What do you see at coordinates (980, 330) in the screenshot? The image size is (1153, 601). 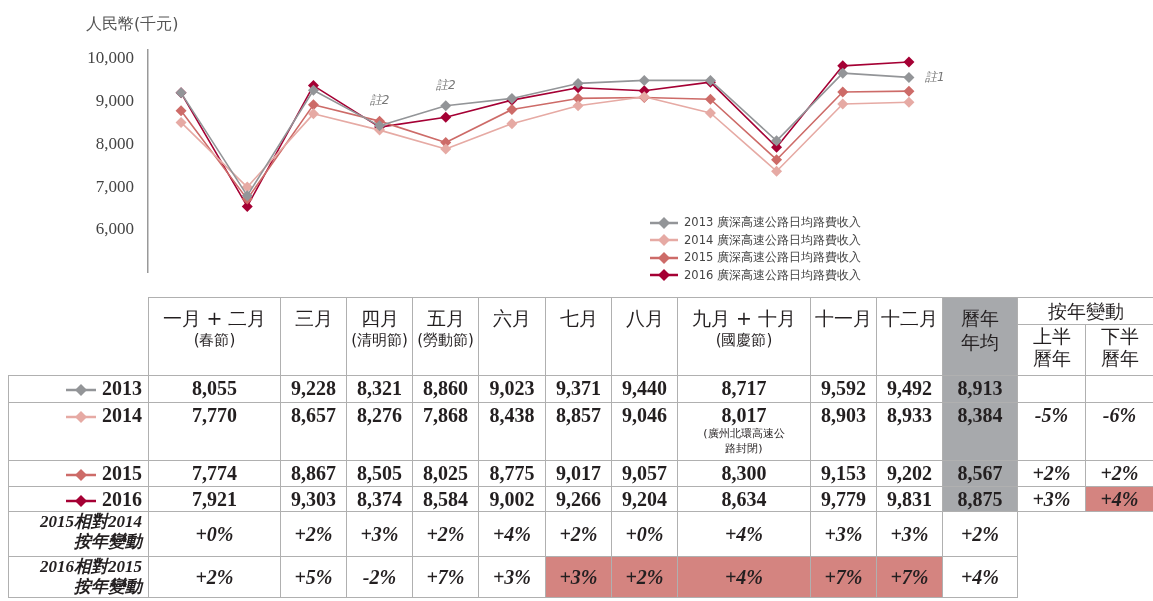 I see `text: 曆年年均` at bounding box center [980, 330].